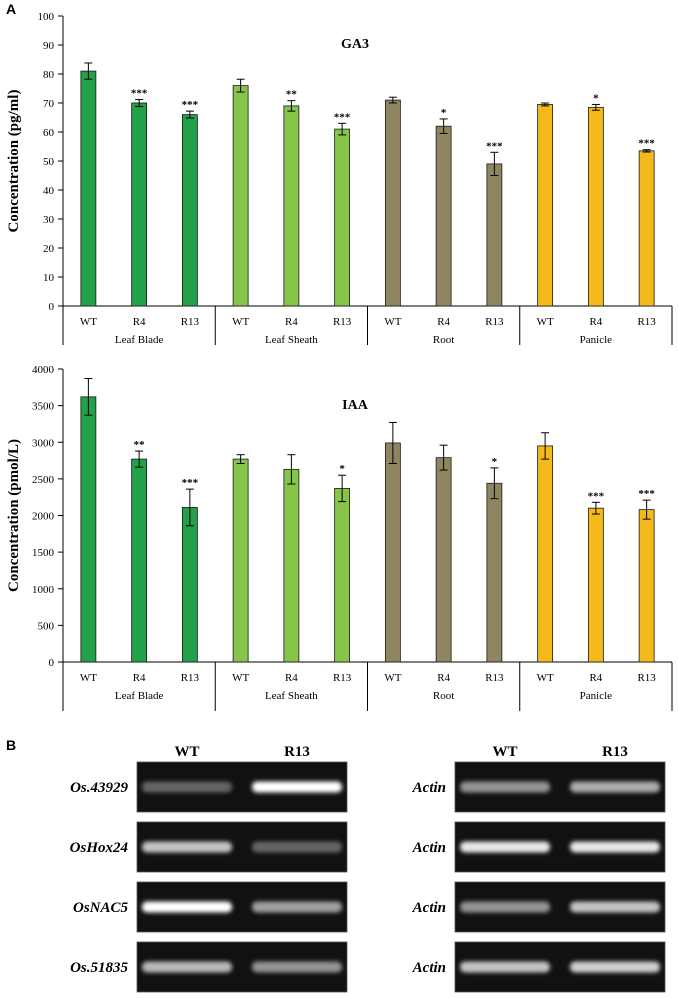  I want to click on gene-label: Os.51835, so click(99, 968).